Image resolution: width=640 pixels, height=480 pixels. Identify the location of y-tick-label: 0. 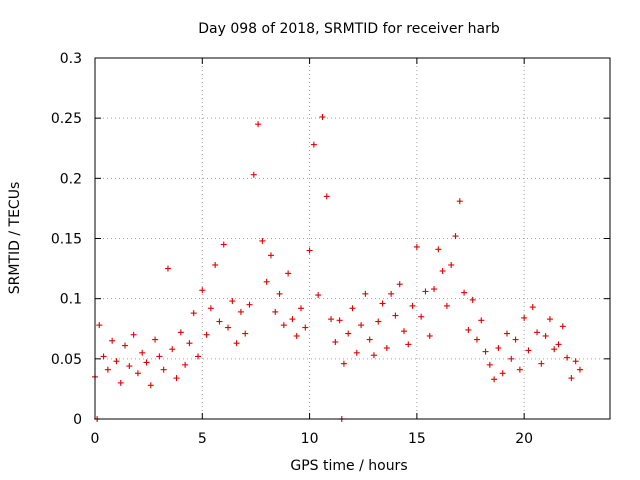
(77, 420).